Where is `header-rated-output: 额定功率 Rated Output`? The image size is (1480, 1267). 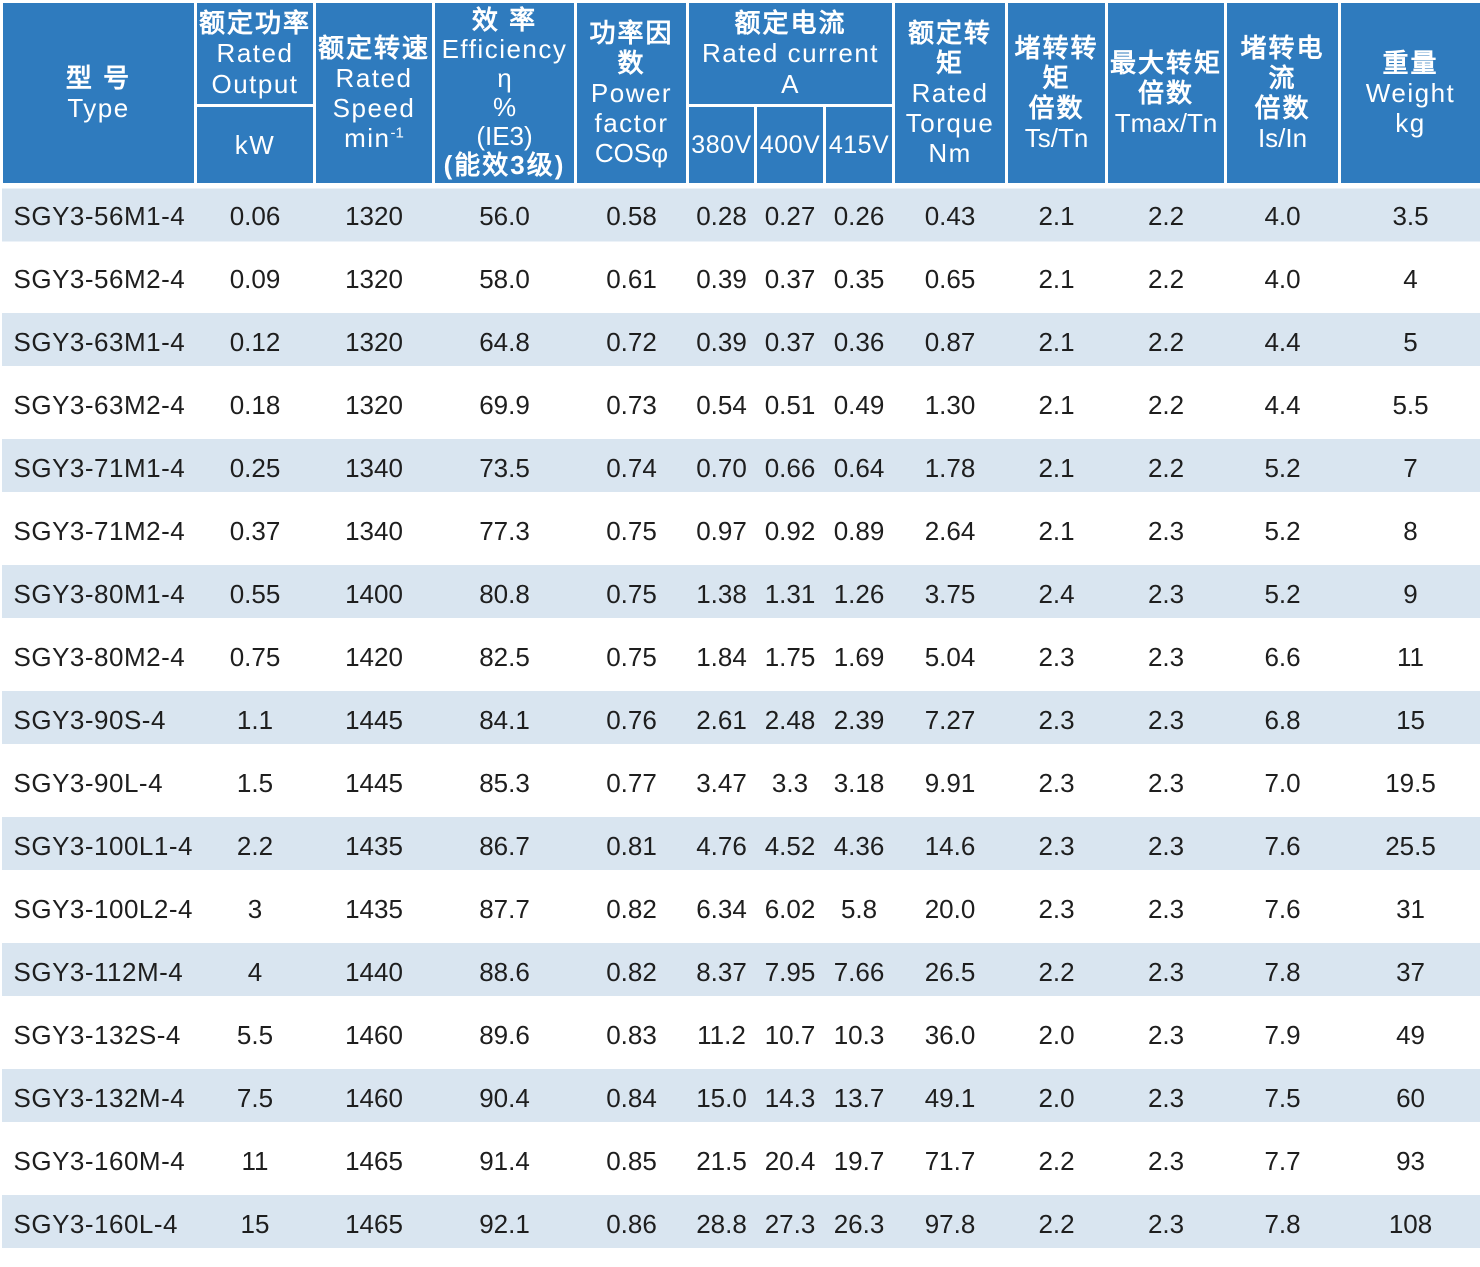 header-rated-output: 额定功率 Rated Output is located at coordinates (255, 53).